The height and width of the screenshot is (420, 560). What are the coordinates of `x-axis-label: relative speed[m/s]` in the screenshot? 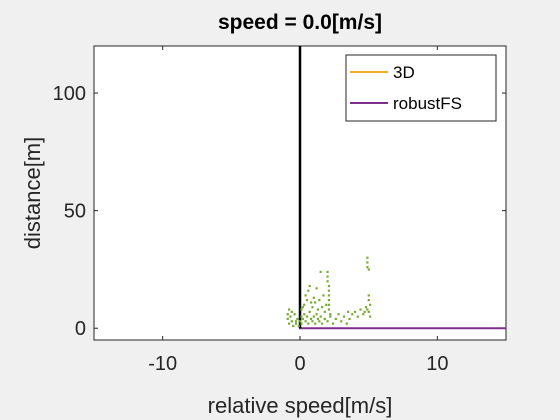 It's located at (300, 405).